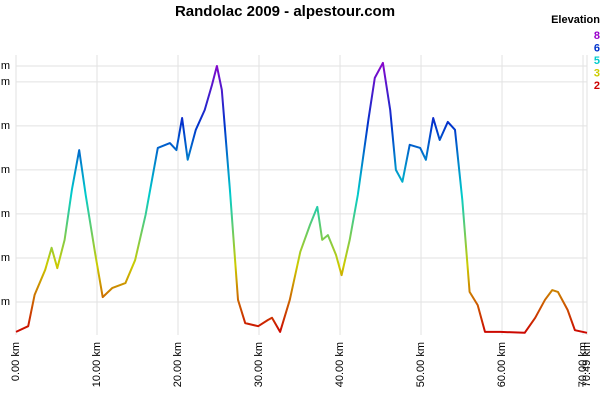 This screenshot has width=600, height=400. I want to click on legend-title: Elevation, so click(575, 20).